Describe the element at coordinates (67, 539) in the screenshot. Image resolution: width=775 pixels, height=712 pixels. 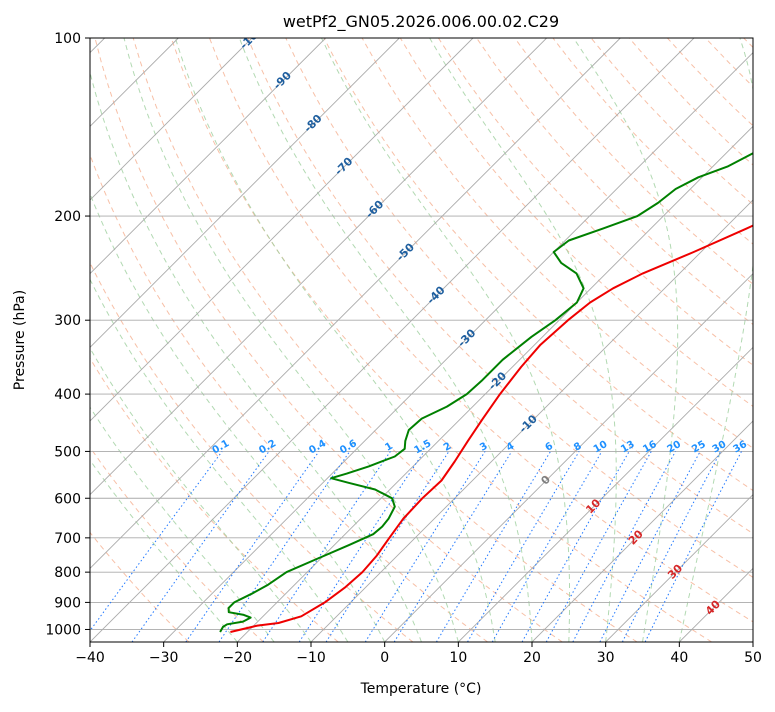
I see `y-tick-label: 700` at that location.